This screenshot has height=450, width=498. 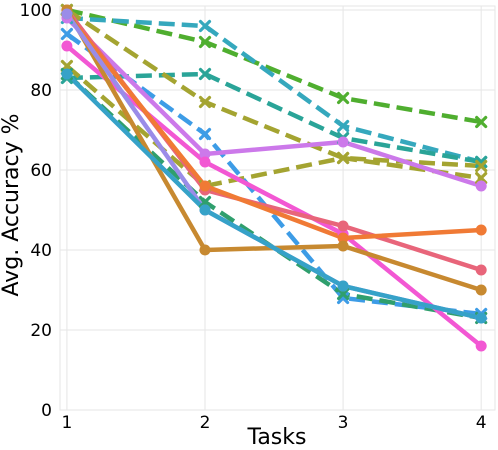 I want to click on x-tick-label-3: 3, so click(x=343, y=423).